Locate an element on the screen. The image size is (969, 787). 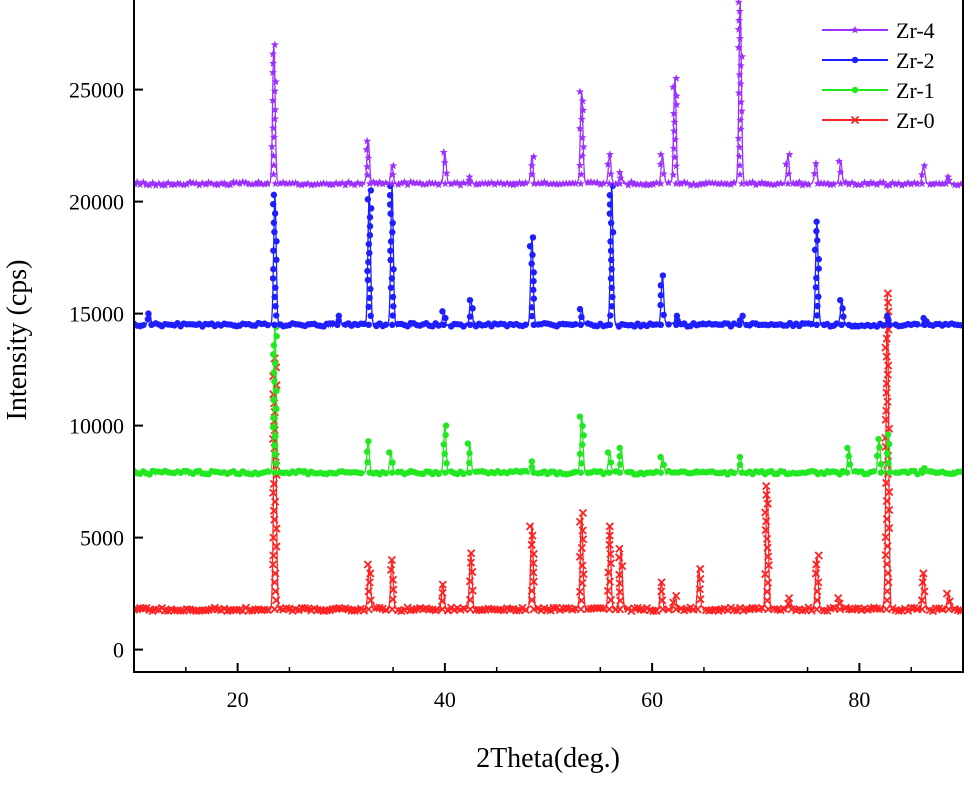
legend-item-Zr-2: Zr-2 is located at coordinates (878, 60).